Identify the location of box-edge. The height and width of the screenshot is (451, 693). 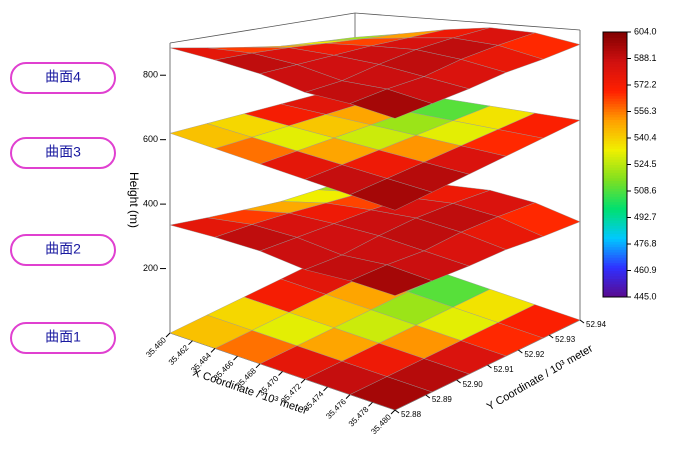
(467, 21).